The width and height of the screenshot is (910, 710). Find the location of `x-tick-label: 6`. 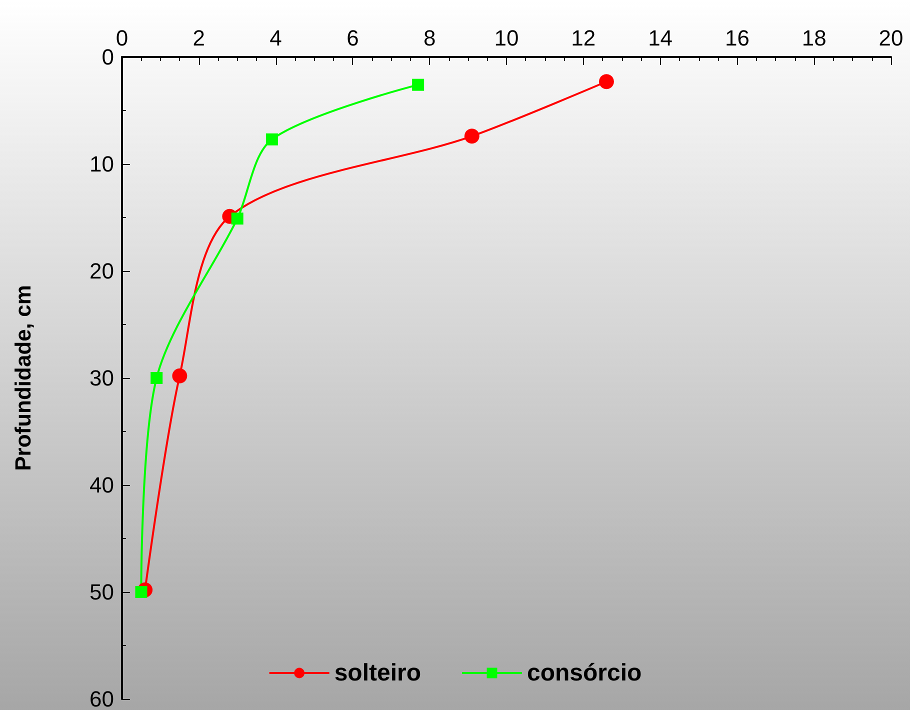

x-tick-label: 6 is located at coordinates (352, 38).